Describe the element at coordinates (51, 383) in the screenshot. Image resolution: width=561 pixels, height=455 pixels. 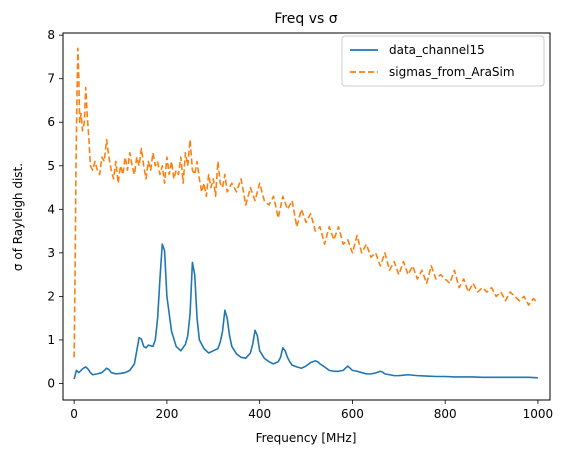
I see `y-tick-label: 0` at that location.